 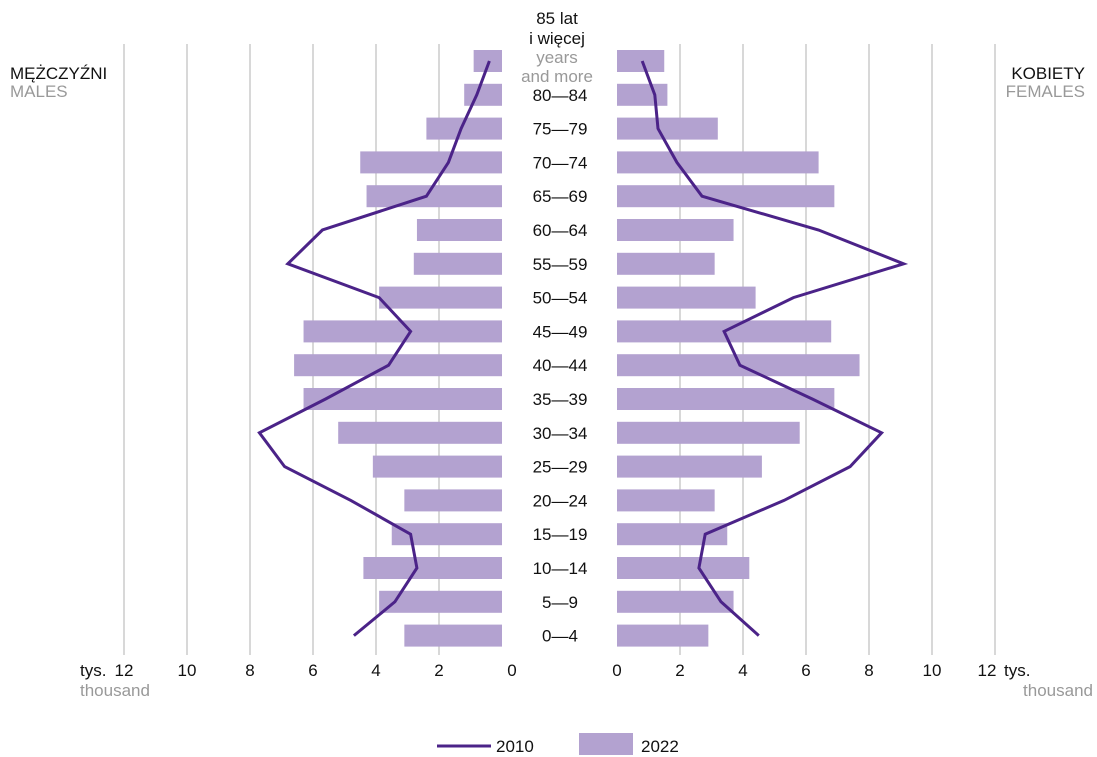 I want to click on age-label-13: 20—24, so click(x=560, y=500).